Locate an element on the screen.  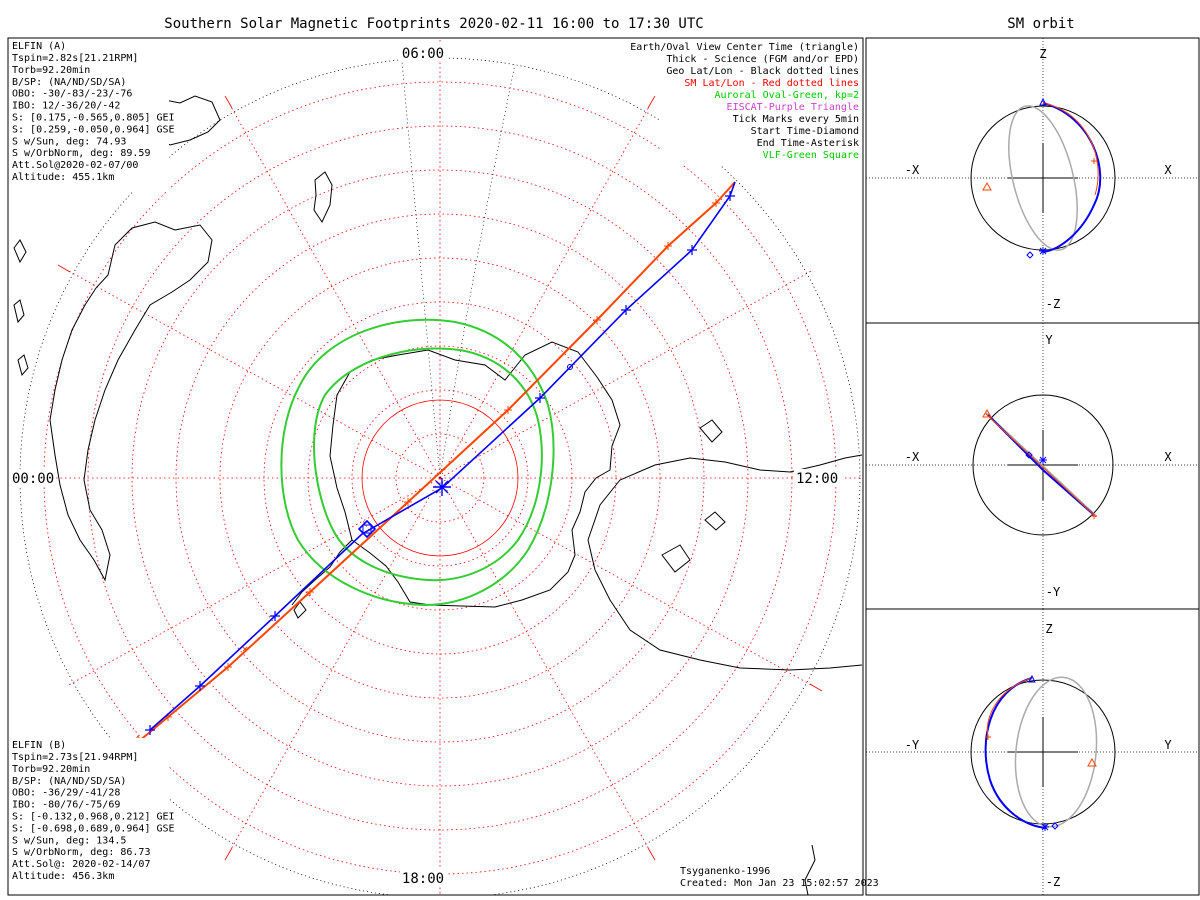
legend-entry: Start Time-Diamond is located at coordinates (805, 131).